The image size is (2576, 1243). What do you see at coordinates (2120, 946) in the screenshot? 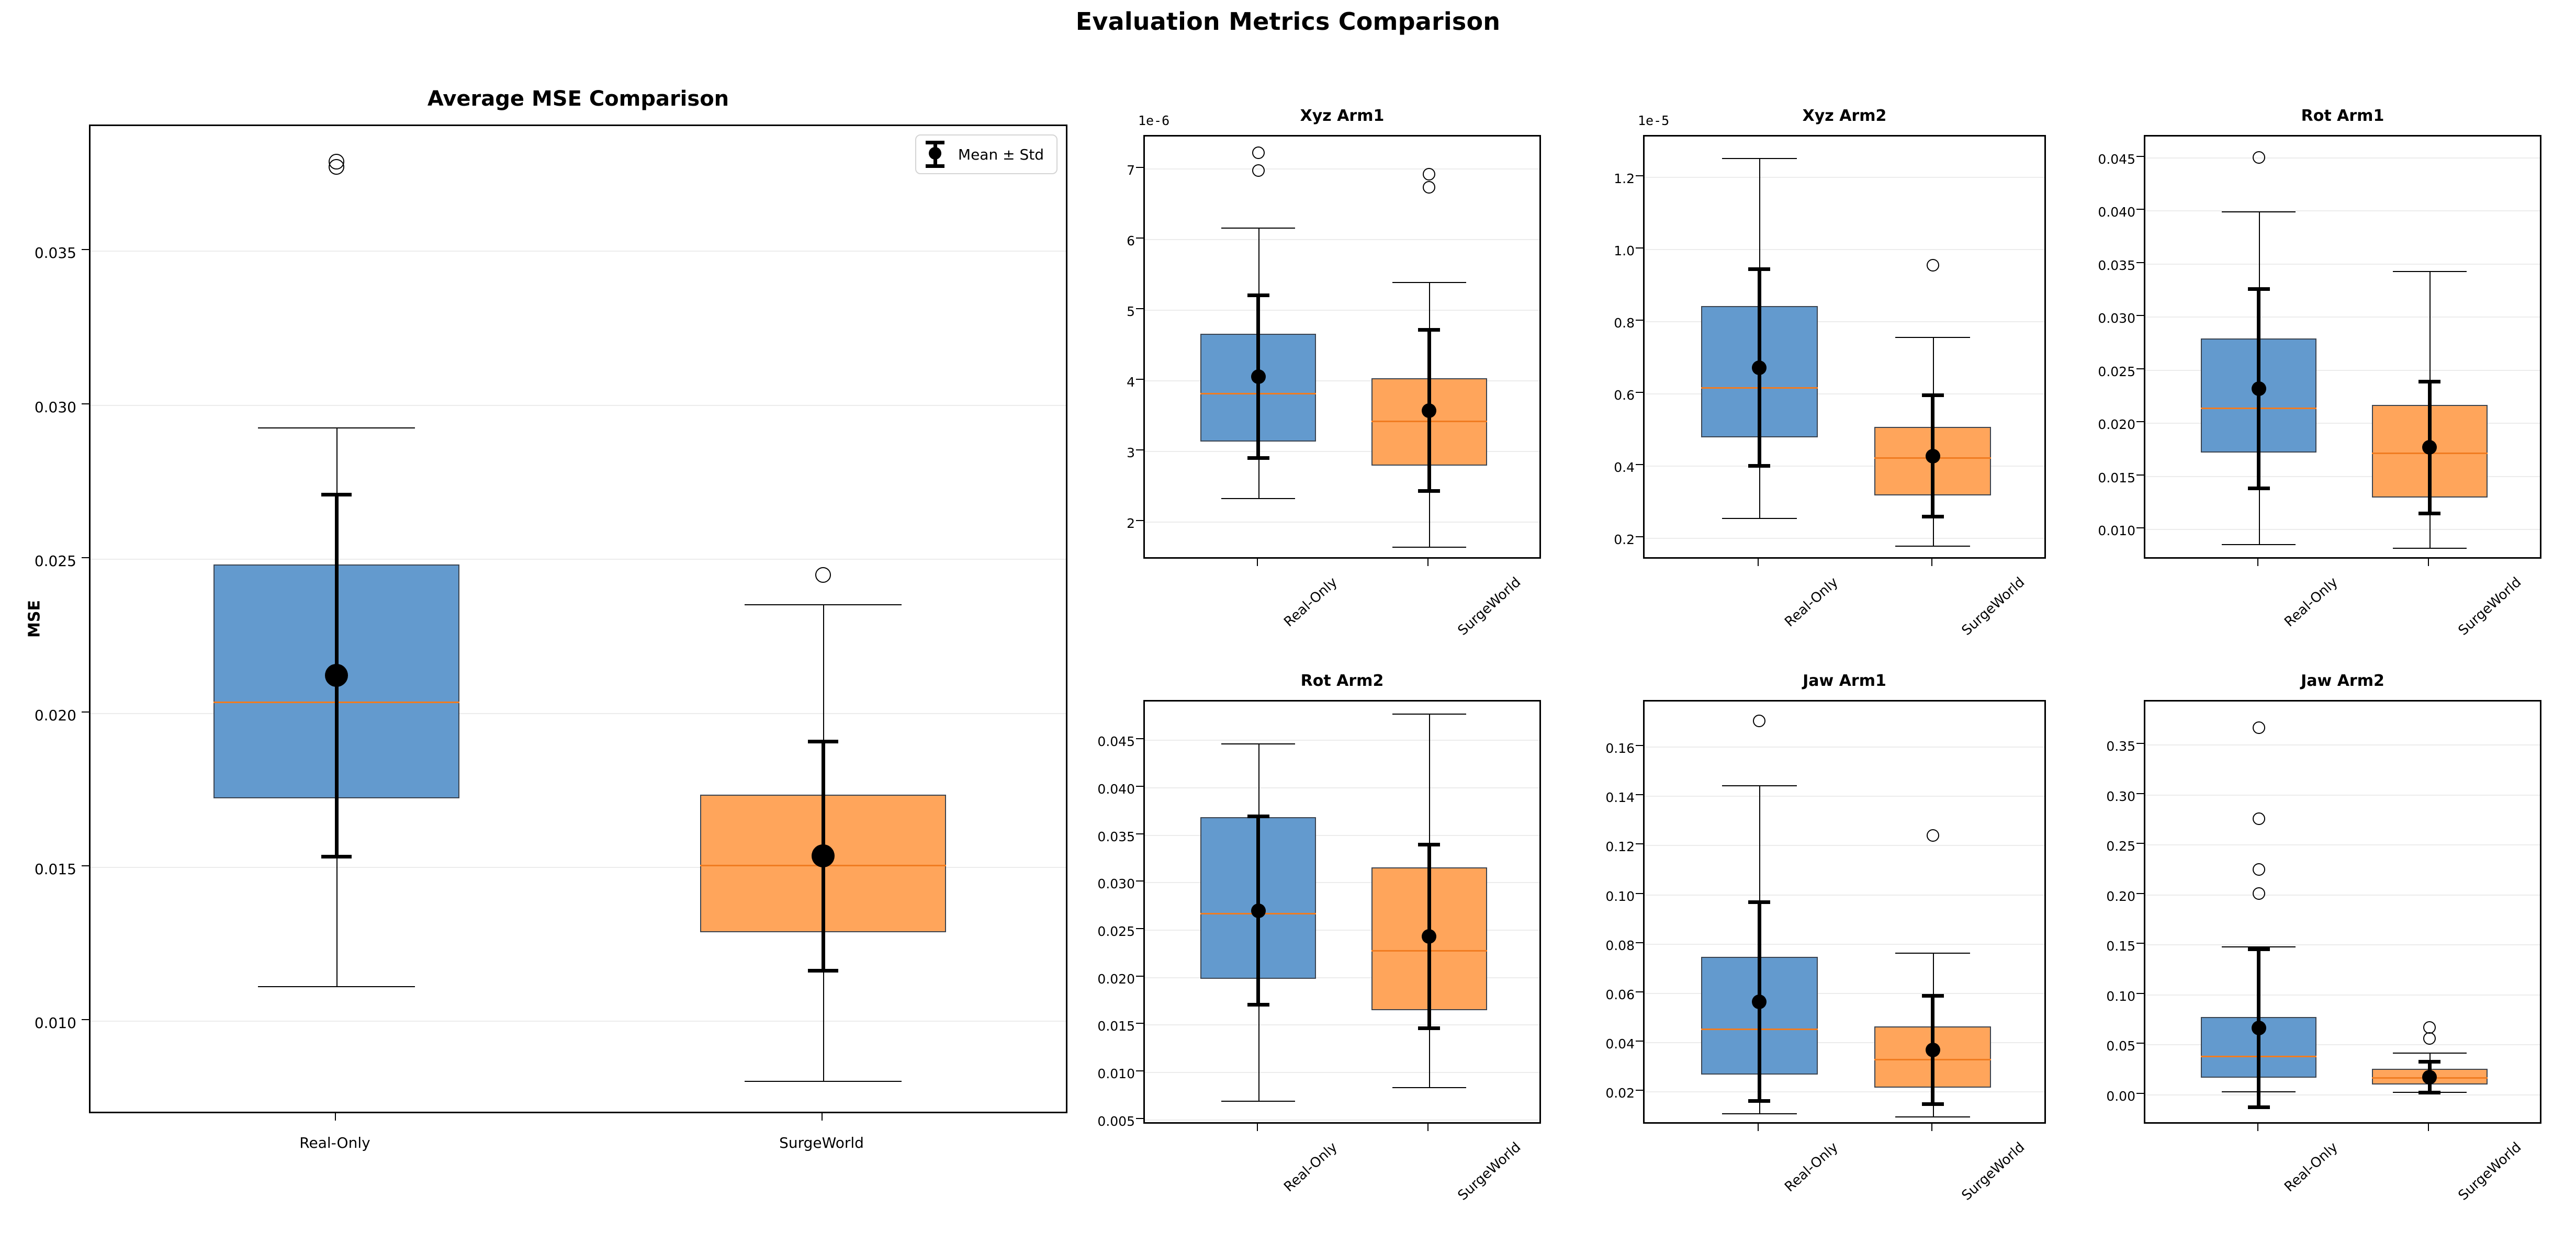
I see `y-tick-label: 0.15` at bounding box center [2120, 946].